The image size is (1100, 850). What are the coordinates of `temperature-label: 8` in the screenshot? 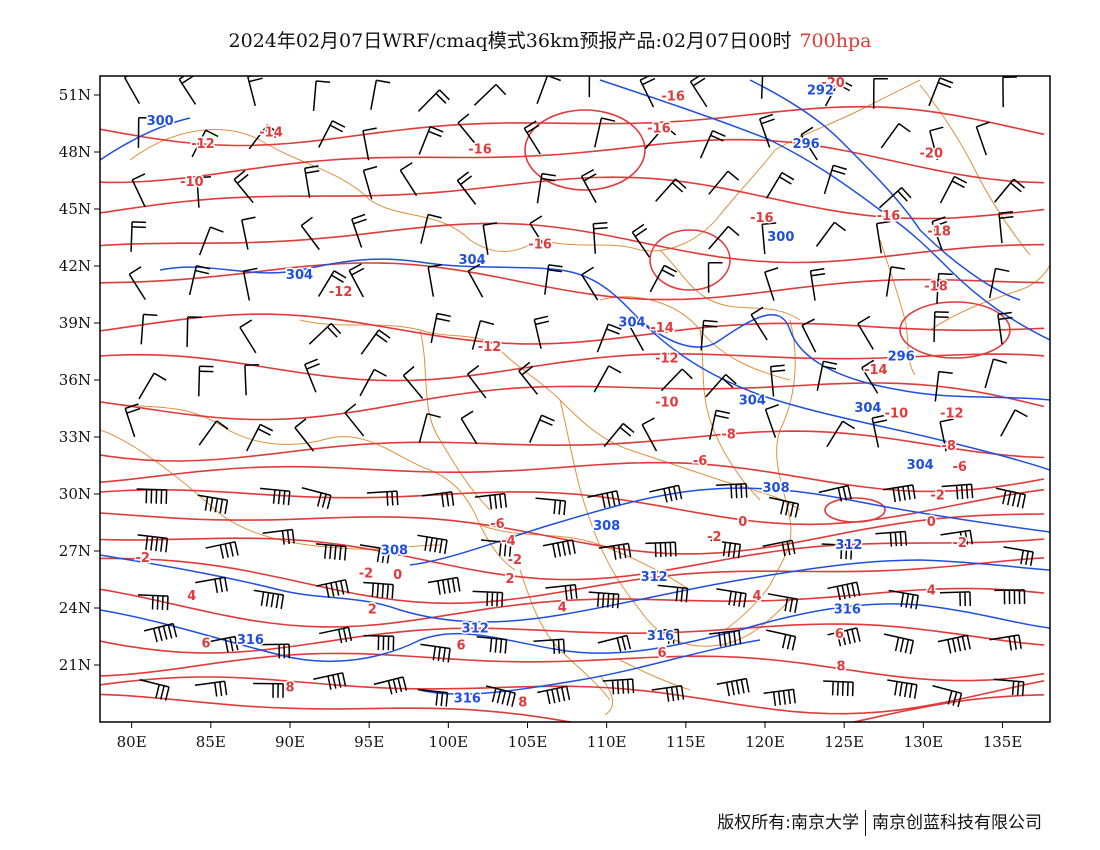 It's located at (289, 687).